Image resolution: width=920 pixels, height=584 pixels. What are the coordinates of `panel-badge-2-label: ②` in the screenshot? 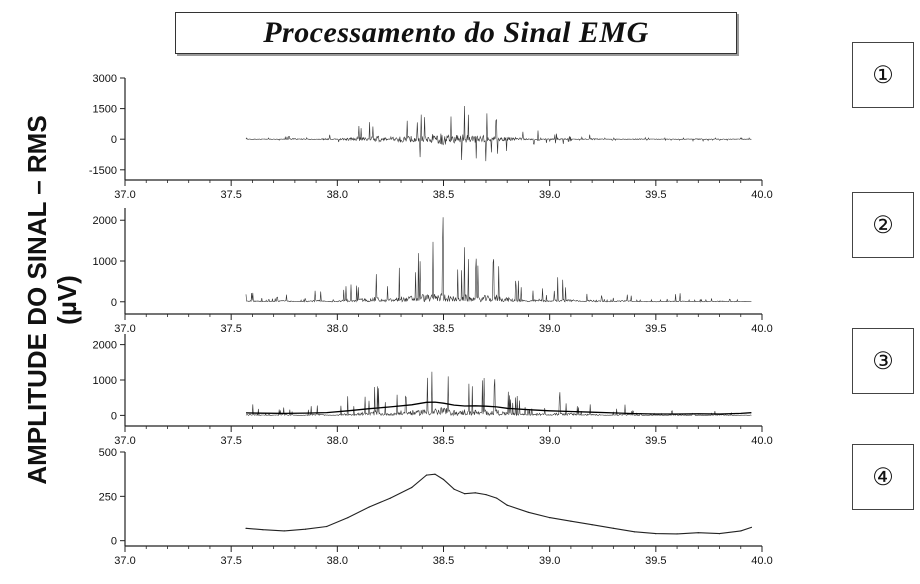 It's located at (883, 225).